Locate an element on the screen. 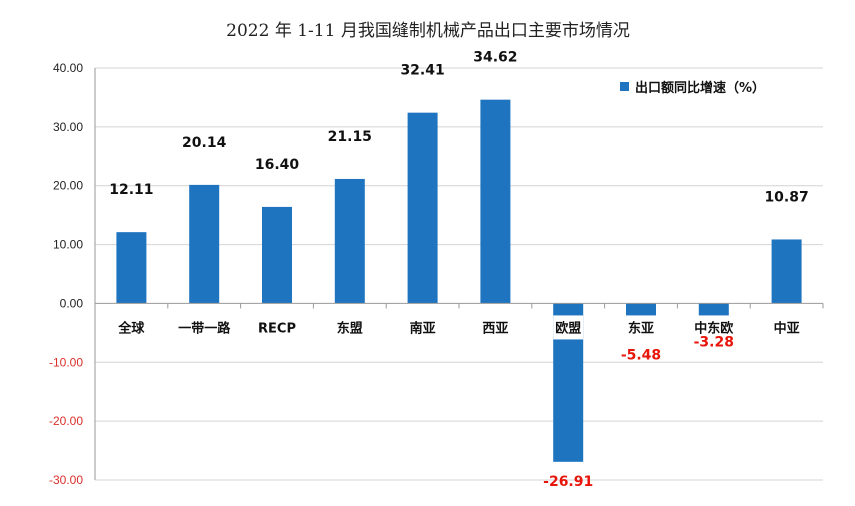  x-tick-label: 一带一路 is located at coordinates (204, 328).